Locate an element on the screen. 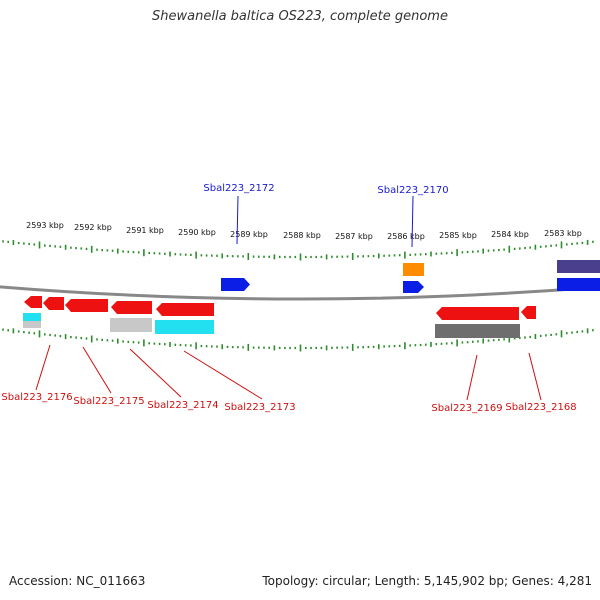 Image resolution: width=600 pixels, height=600 pixels. forward-strand-genes is located at coordinates (410, 276).